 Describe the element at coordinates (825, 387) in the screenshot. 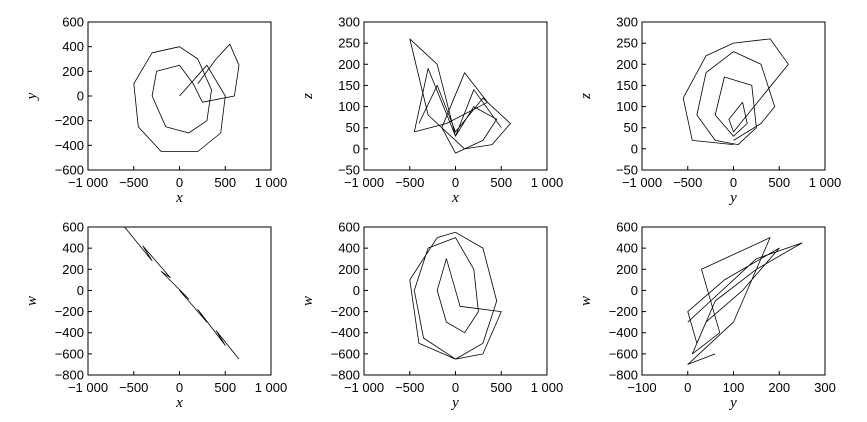

I see `x-tick-label: 300` at that location.